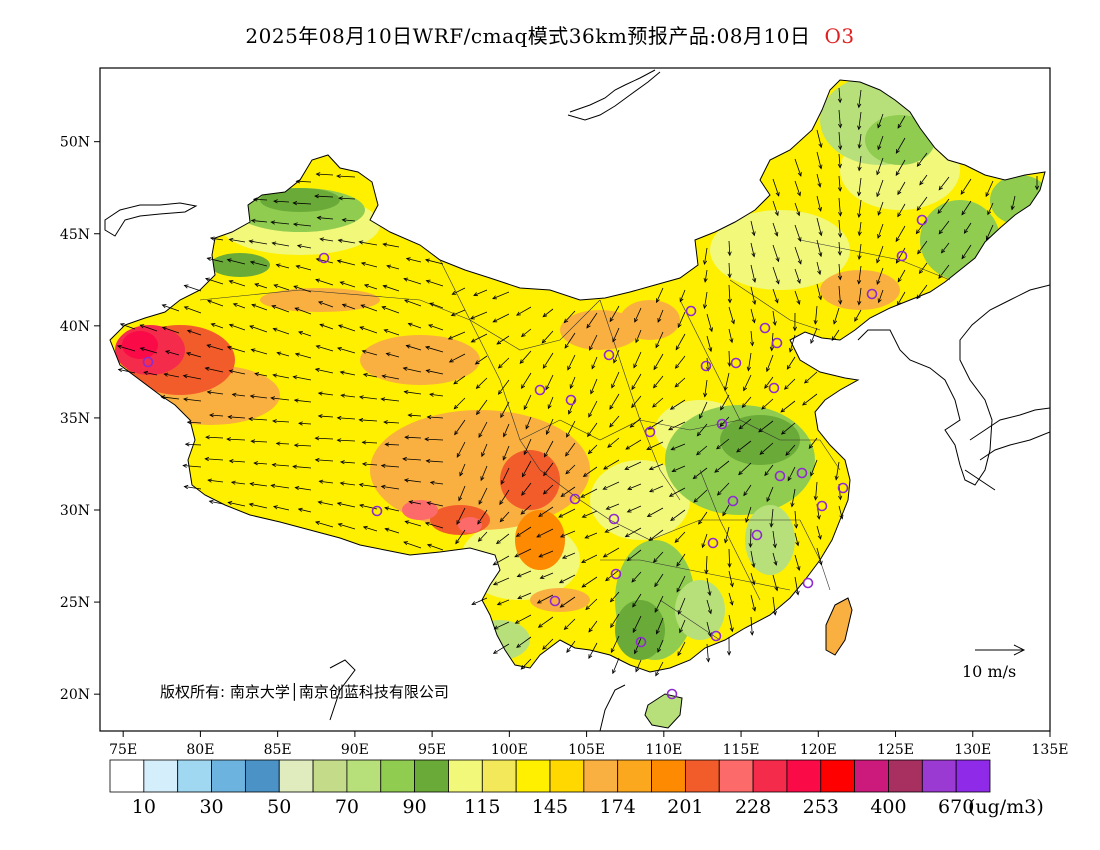 Image resolution: width=1100 pixels, height=850 pixels. What do you see at coordinates (432, 750) in the screenshot?
I see `x-tick-label: 95E` at bounding box center [432, 750].